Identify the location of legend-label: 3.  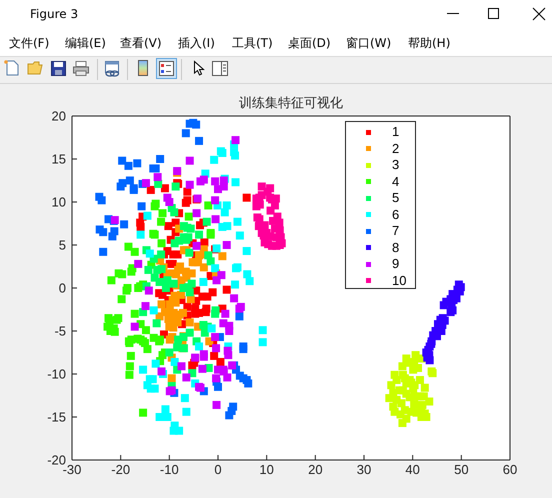
(396, 165).